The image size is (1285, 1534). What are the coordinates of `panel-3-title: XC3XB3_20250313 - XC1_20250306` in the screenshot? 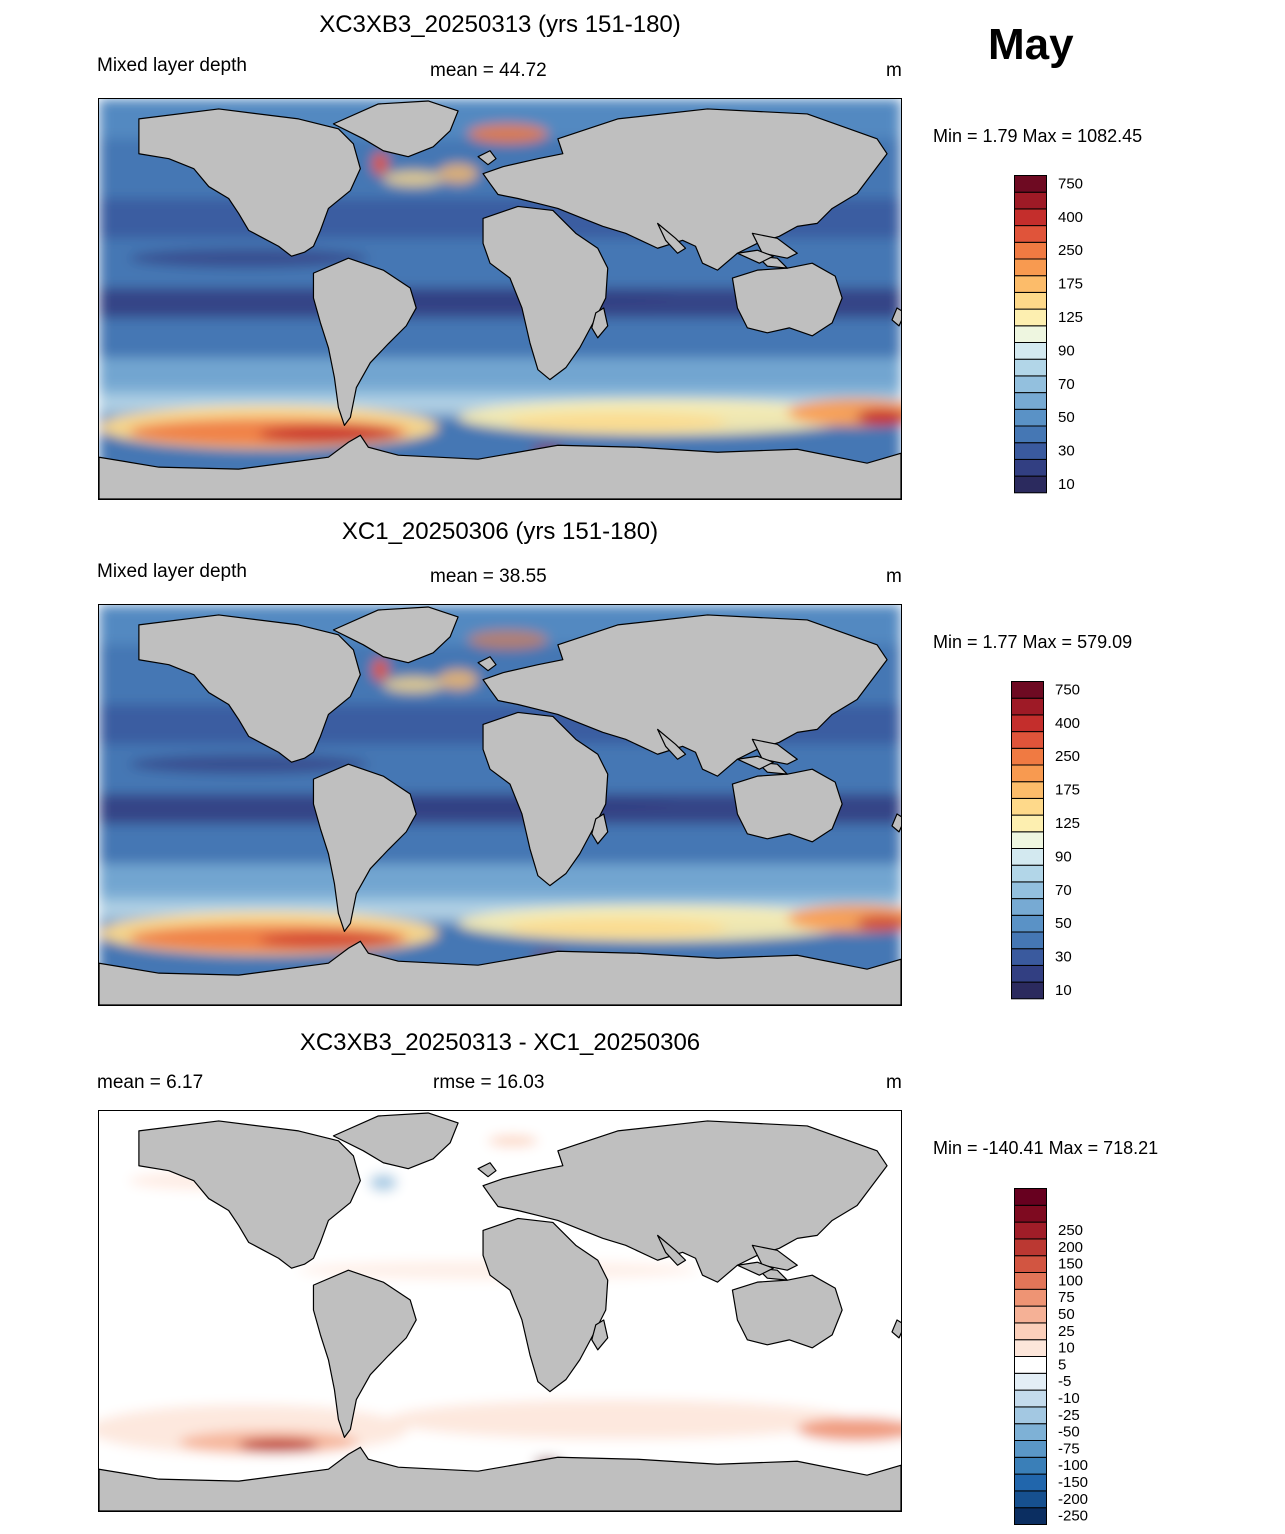 It's located at (500, 1042).